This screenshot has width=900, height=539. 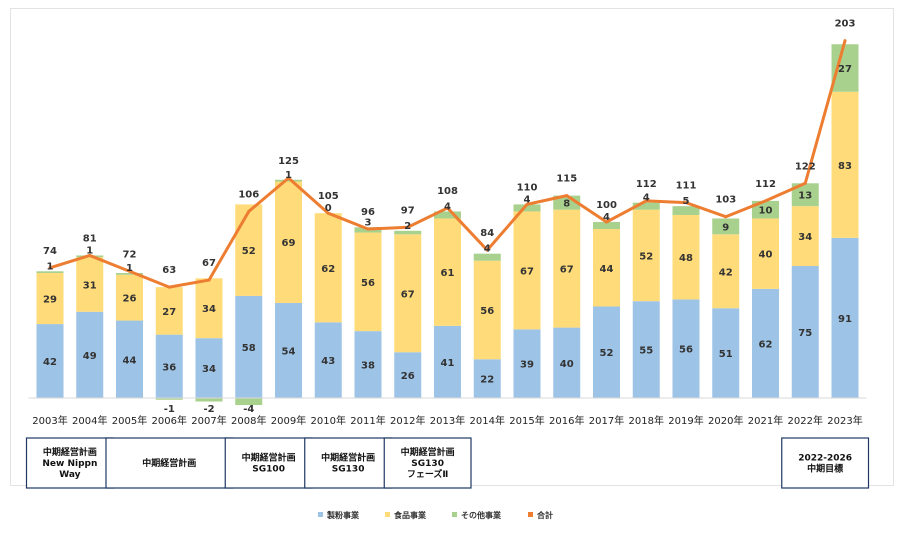 What do you see at coordinates (725, 200) in the screenshot?
I see `data-label-total: 103` at bounding box center [725, 200].